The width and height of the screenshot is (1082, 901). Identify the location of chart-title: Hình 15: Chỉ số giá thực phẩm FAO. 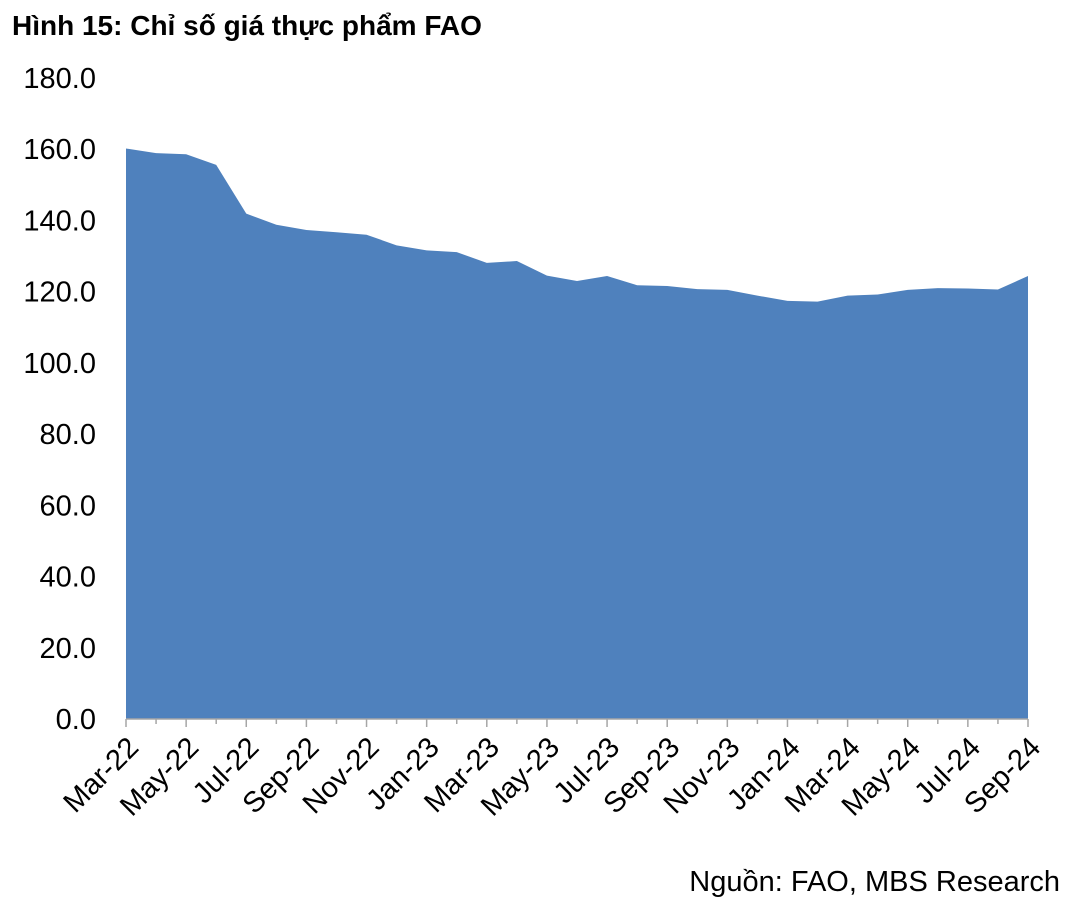
(247, 25).